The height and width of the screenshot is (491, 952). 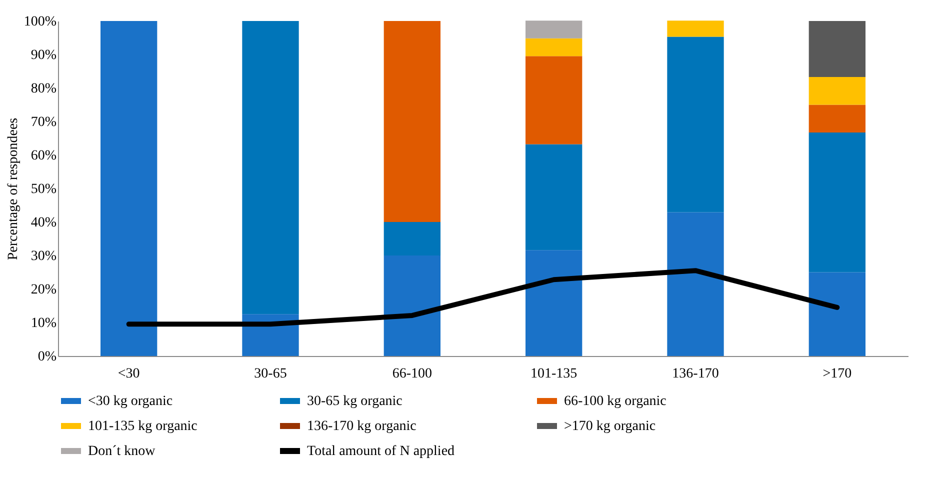 I want to click on y-tick-label: 30%, so click(x=43, y=256).